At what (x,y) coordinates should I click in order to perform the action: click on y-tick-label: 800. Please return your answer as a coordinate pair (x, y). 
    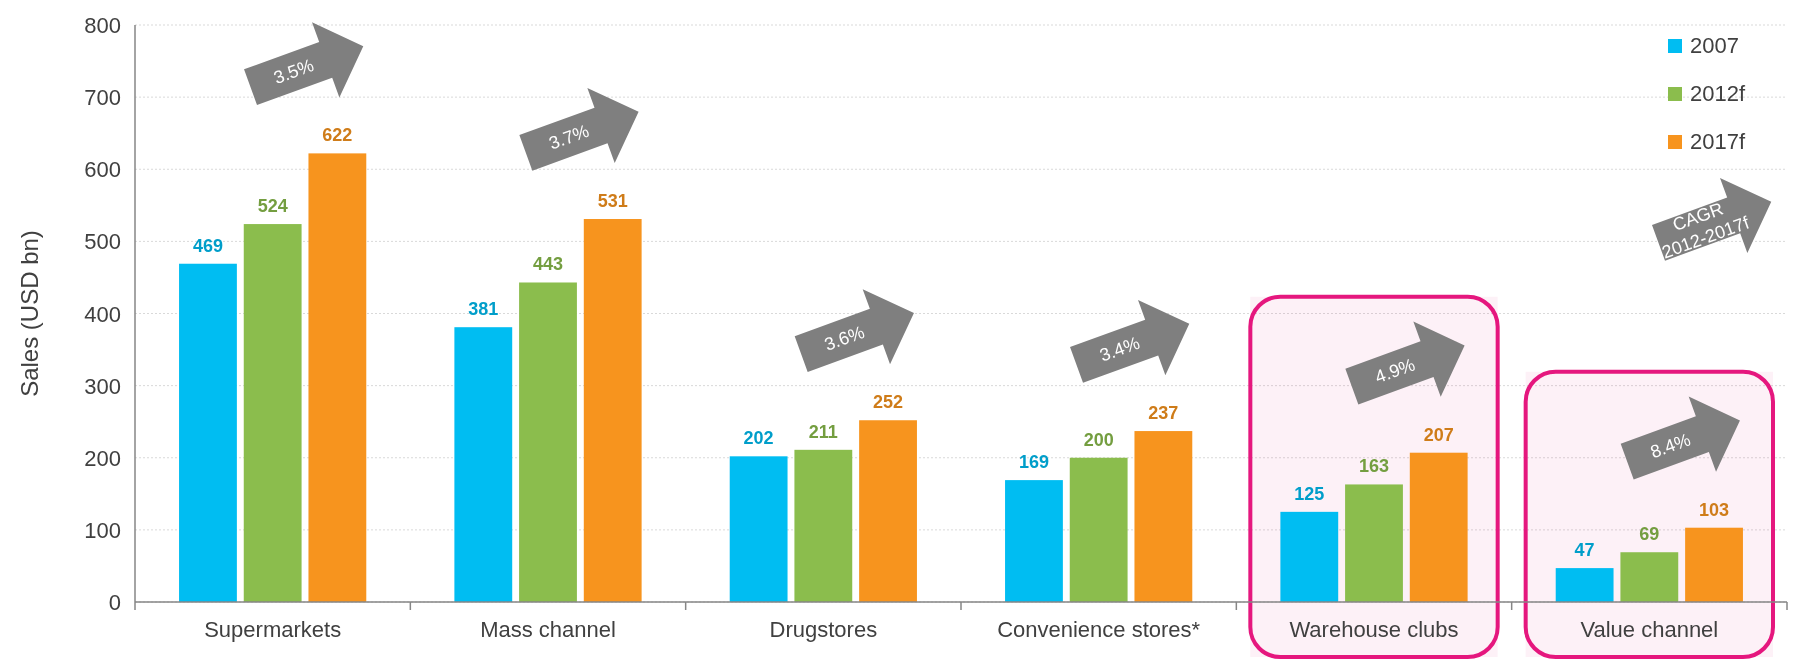
    Looking at the image, I should click on (102, 25).